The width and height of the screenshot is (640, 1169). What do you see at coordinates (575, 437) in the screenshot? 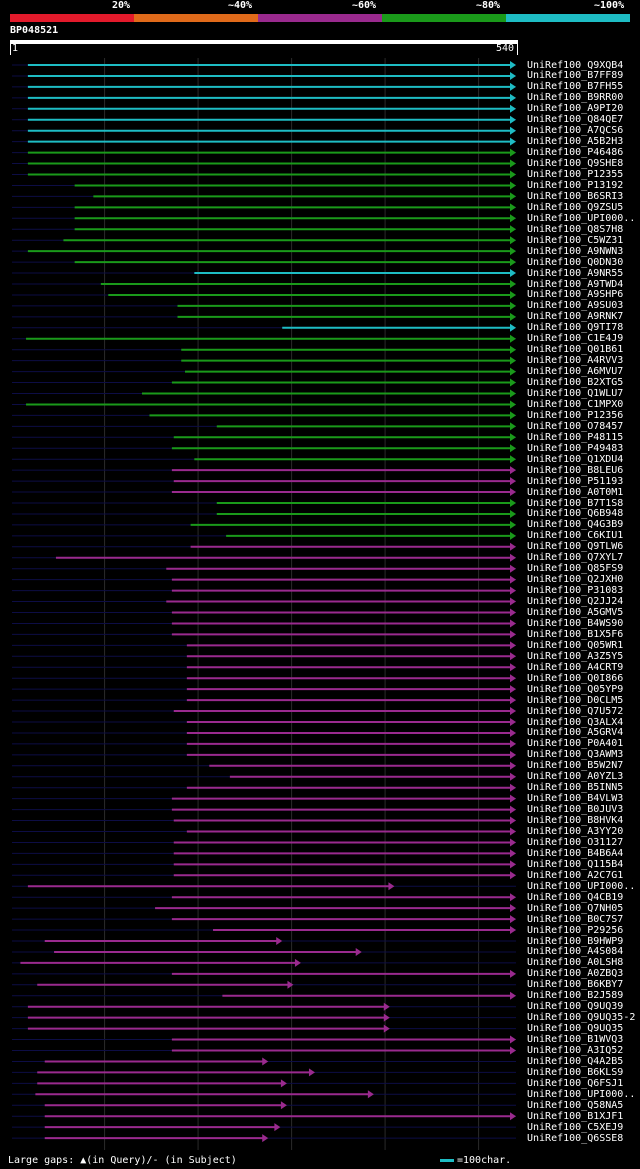
I see `hit-label: UniRef100_P48115` at bounding box center [575, 437].